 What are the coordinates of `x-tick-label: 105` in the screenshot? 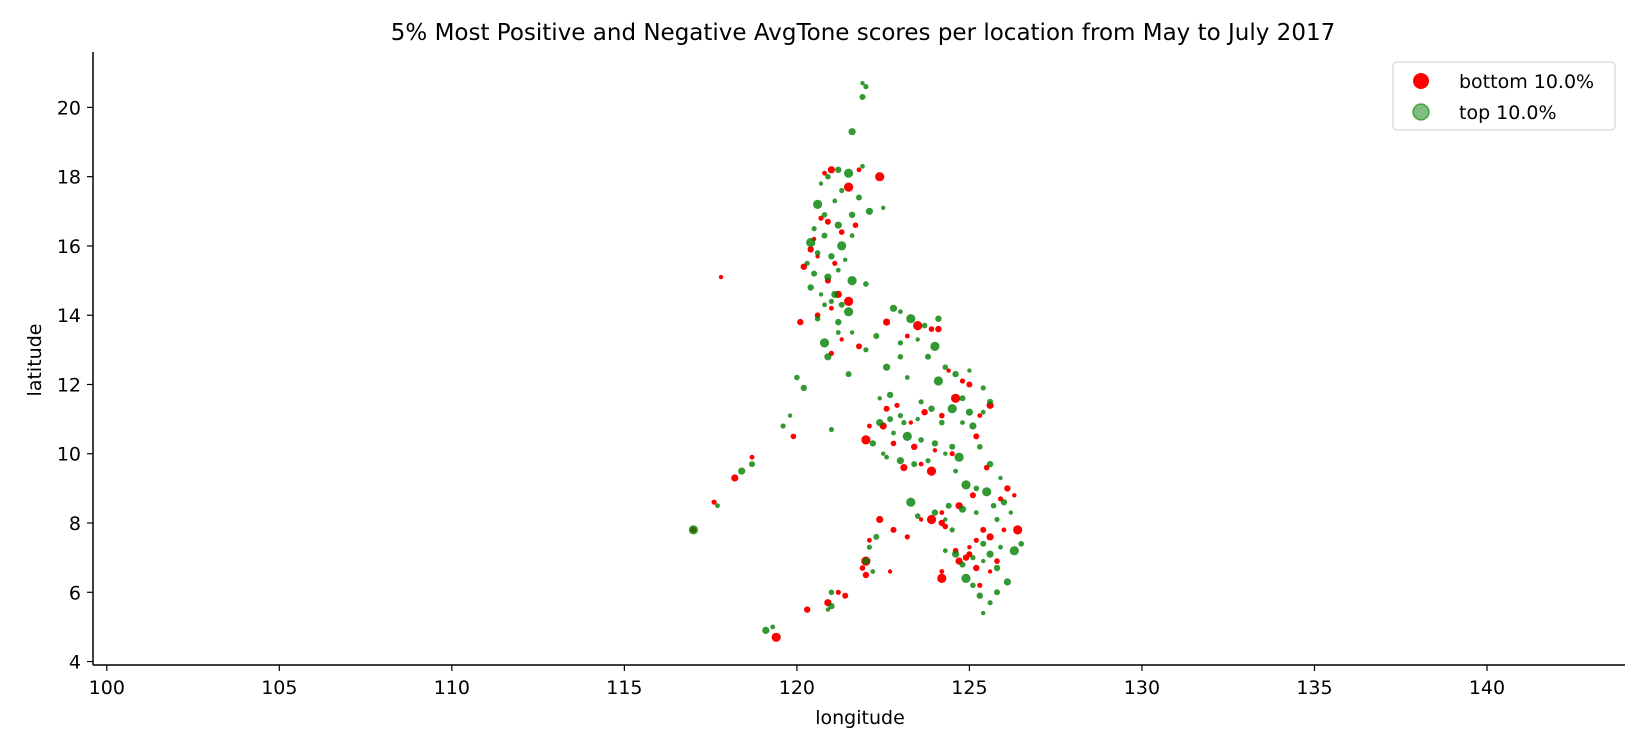 It's located at (279, 688).